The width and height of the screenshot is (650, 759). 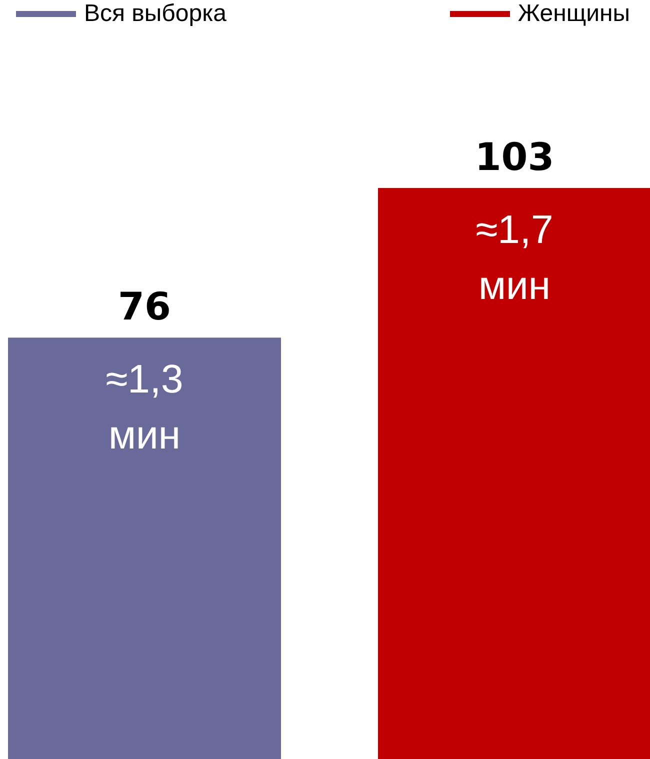 What do you see at coordinates (155, 14) in the screenshot?
I see `legend-label: Вся выборка` at bounding box center [155, 14].